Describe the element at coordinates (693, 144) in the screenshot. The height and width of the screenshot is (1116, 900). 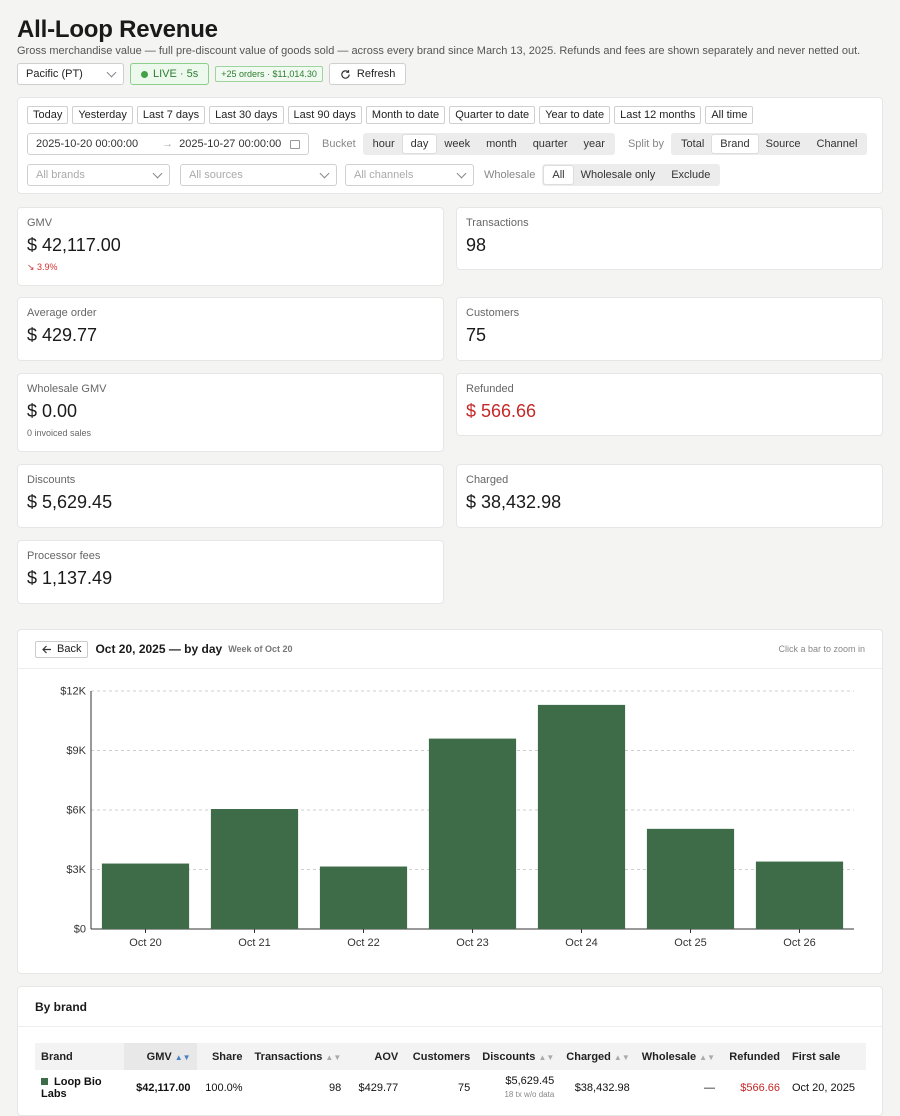
I see `split-total: Total` at that location.